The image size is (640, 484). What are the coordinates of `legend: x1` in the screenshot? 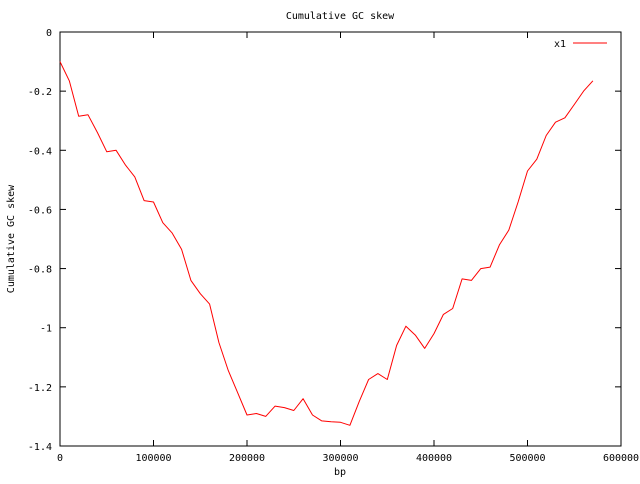 It's located at (580, 44).